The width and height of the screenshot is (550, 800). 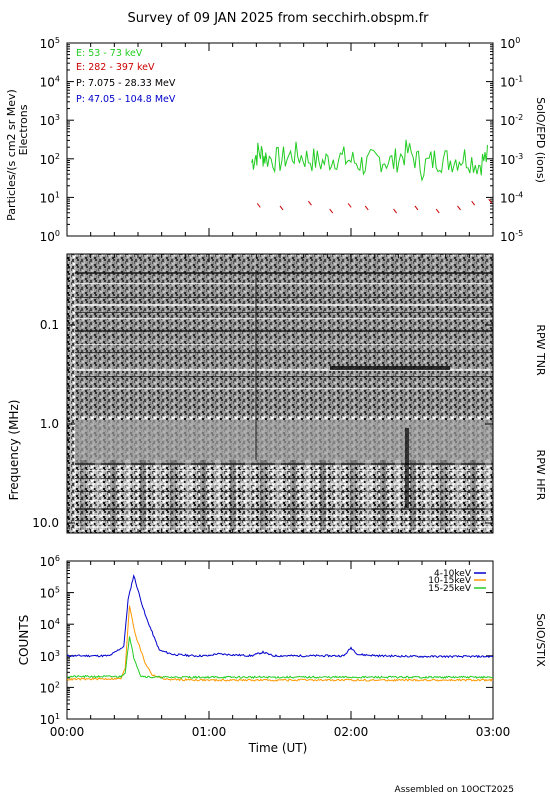 I want to click on epd-right-tick-label: 10⁰, so click(x=510, y=43).